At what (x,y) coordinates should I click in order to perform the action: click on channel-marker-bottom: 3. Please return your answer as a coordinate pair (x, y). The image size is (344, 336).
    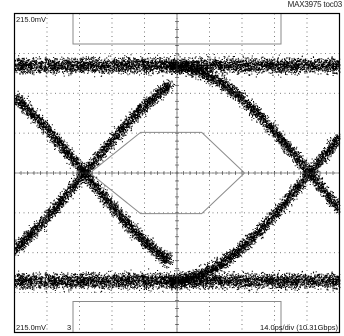
    Looking at the image, I should click on (69, 327).